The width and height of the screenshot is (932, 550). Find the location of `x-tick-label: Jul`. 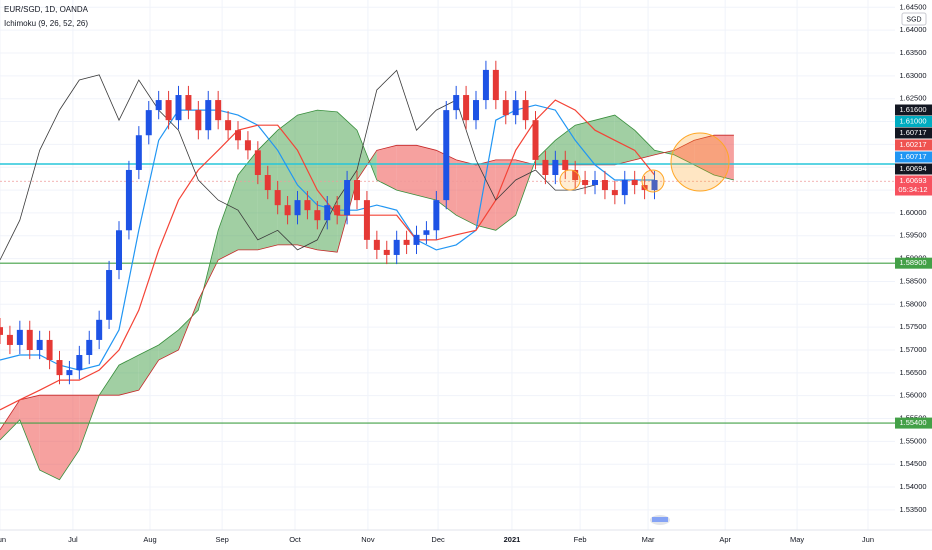

x-tick-label: Jul is located at coordinates (73, 539).